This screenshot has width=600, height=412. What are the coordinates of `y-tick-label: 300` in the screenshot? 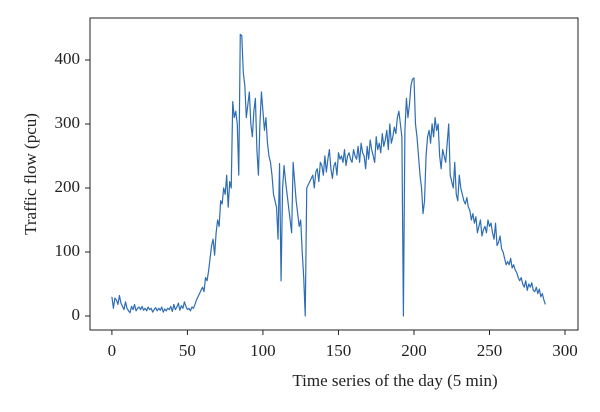 It's located at (68, 122).